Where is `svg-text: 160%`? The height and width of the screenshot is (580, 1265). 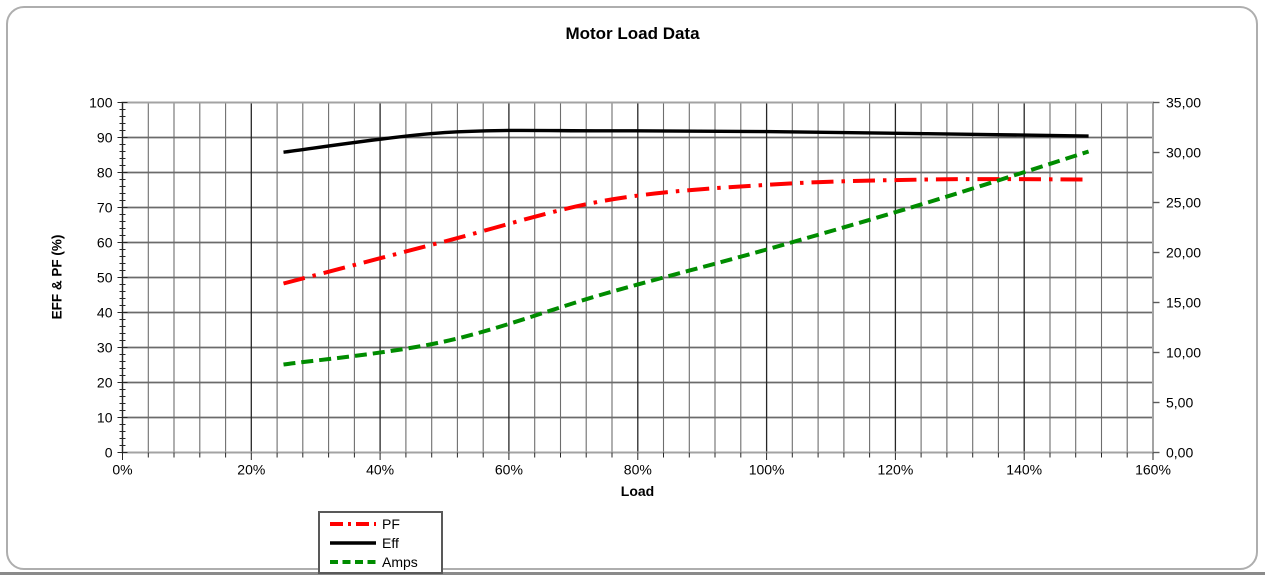 svg-text: 160% is located at coordinates (1153, 470).